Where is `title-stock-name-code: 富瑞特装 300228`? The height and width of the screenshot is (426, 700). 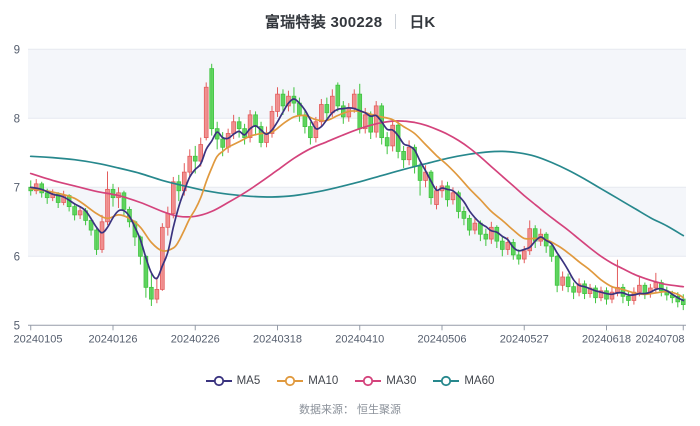
title-stock-name-code: 富瑞特装 300228 is located at coordinates (323, 22).